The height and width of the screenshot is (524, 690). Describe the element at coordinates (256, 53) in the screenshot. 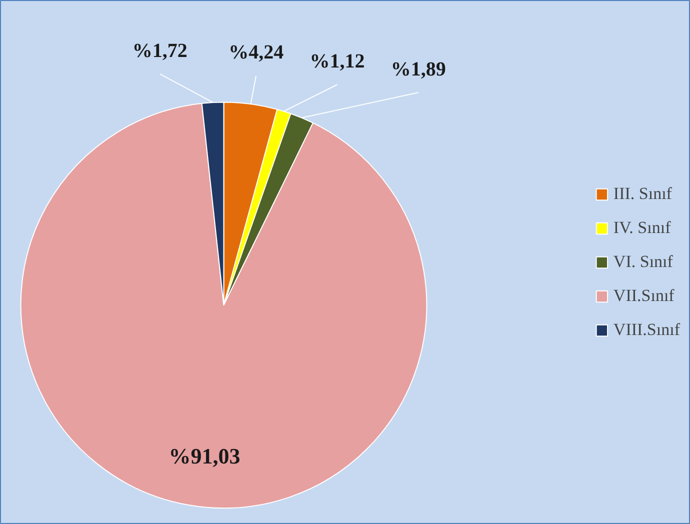

I see `data-label: %4,24` at that location.